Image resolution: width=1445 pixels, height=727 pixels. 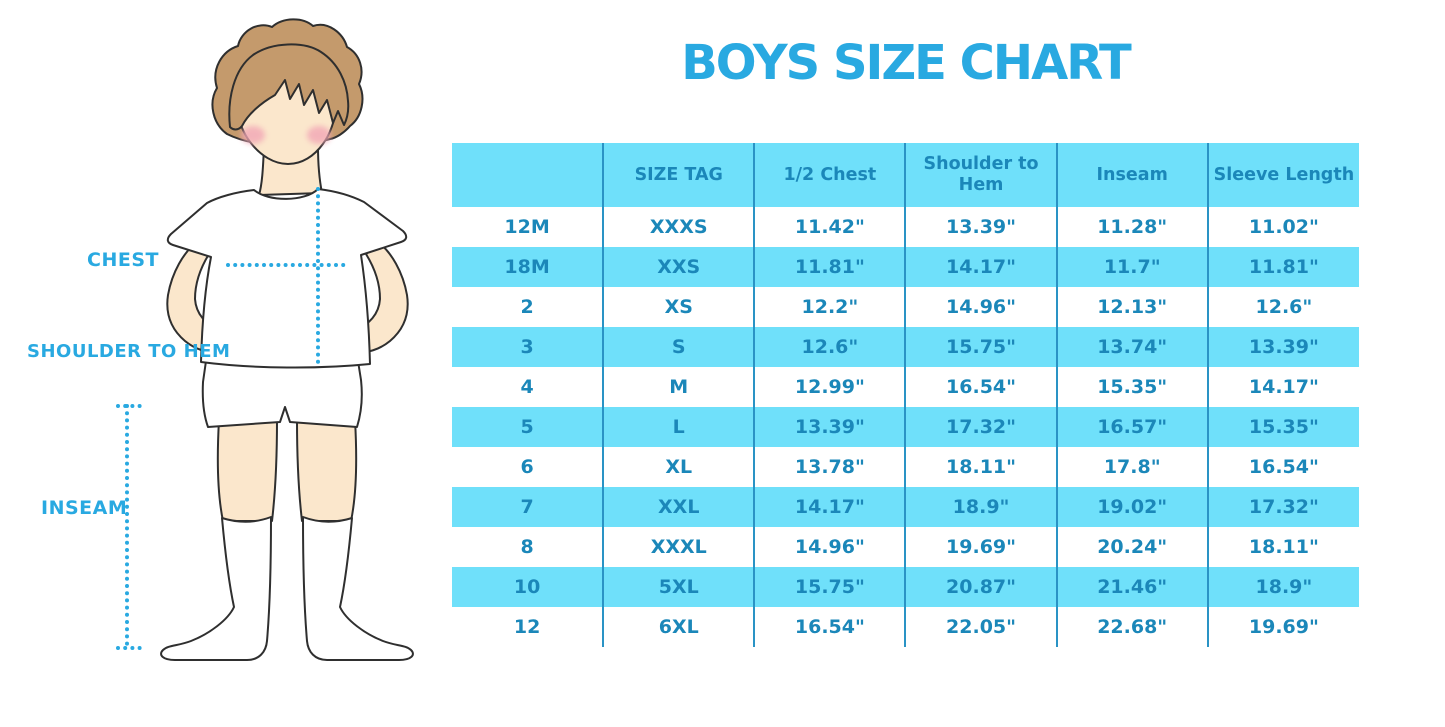 I want to click on chest-label: CHEST, so click(x=123, y=260).